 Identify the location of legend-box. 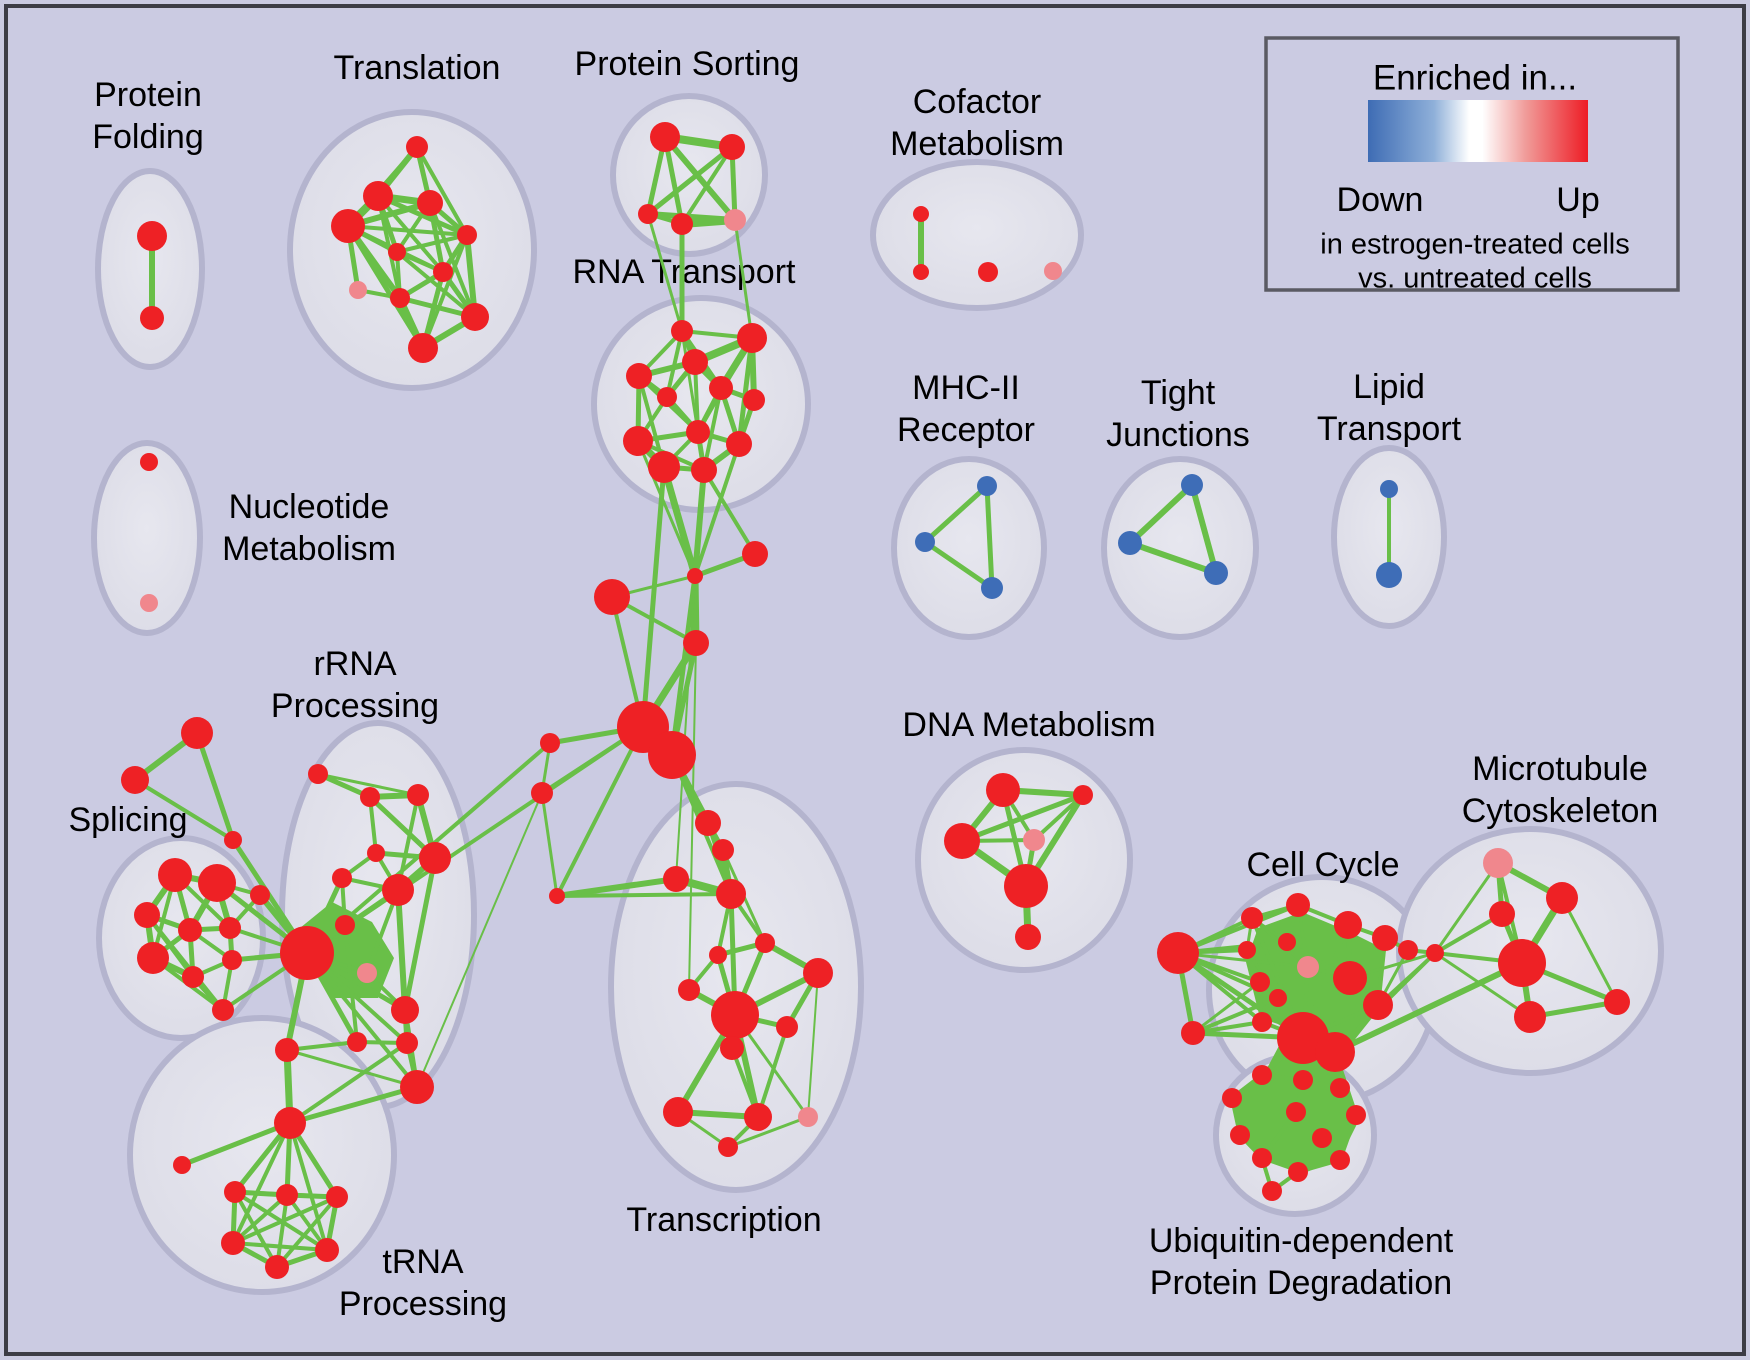
(1472, 164).